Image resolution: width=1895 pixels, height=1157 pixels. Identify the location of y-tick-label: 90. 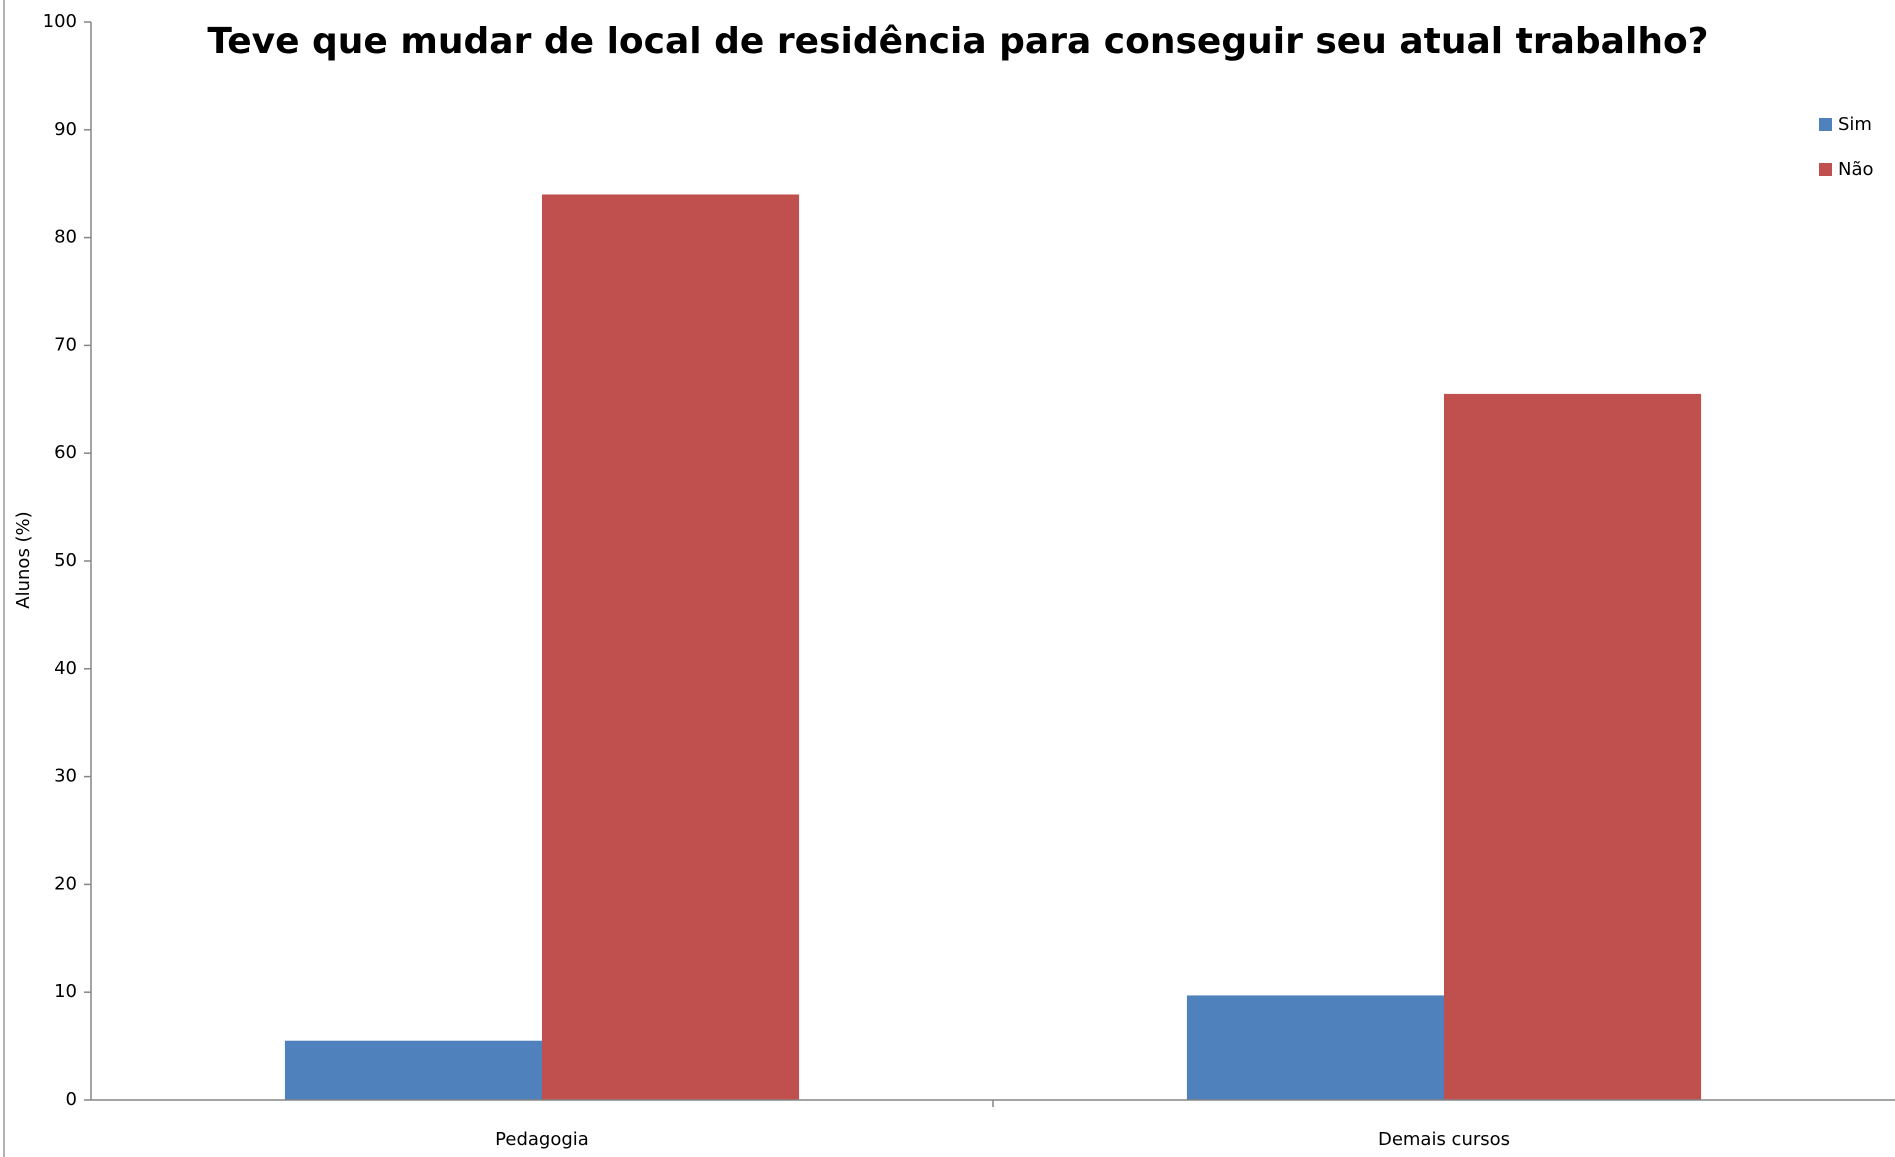
(65, 129).